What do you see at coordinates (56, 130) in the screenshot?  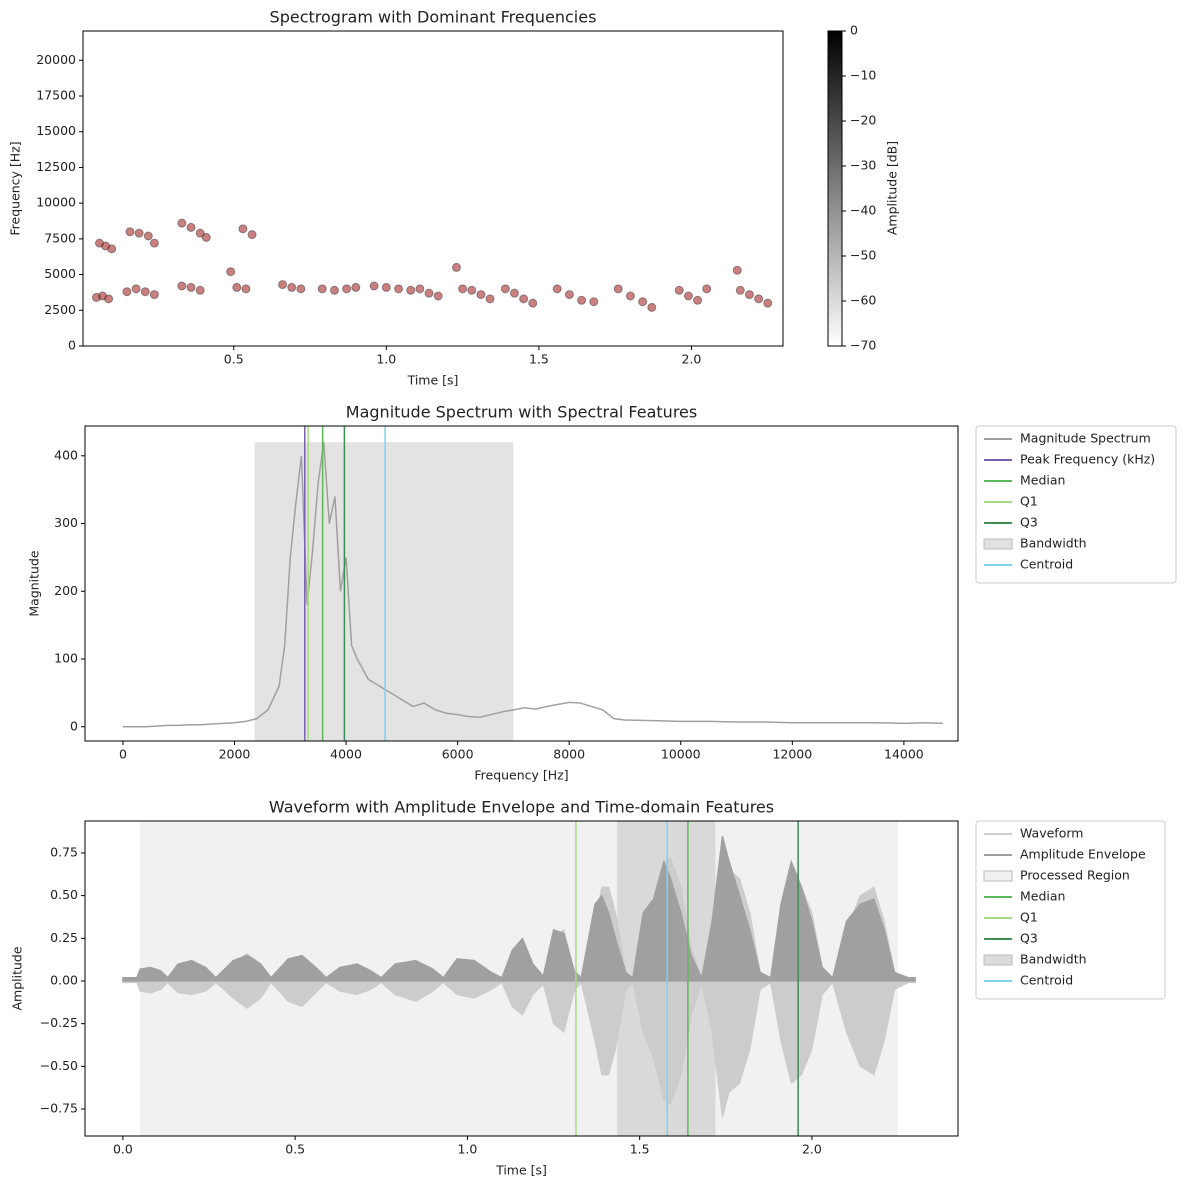 I see `y-tick-label: 15000` at bounding box center [56, 130].